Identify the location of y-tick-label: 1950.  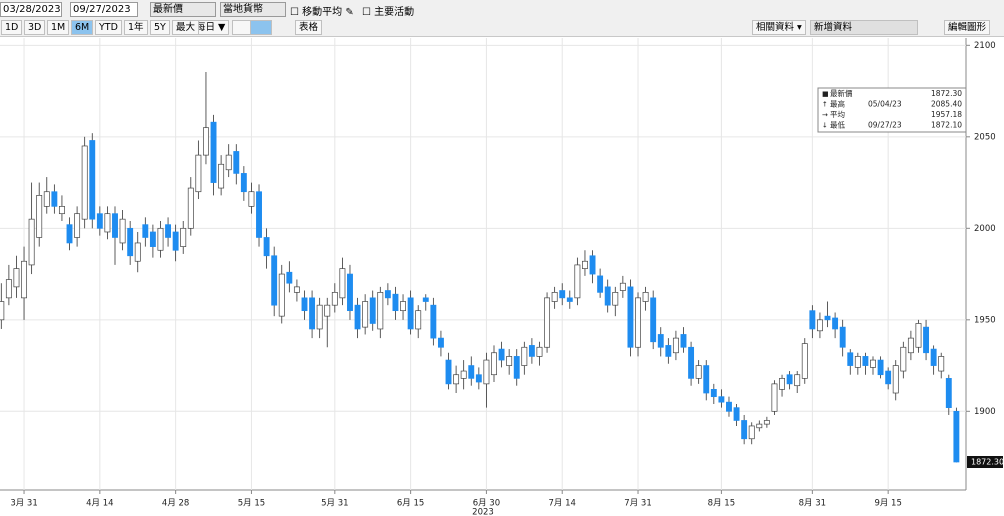
(985, 320).